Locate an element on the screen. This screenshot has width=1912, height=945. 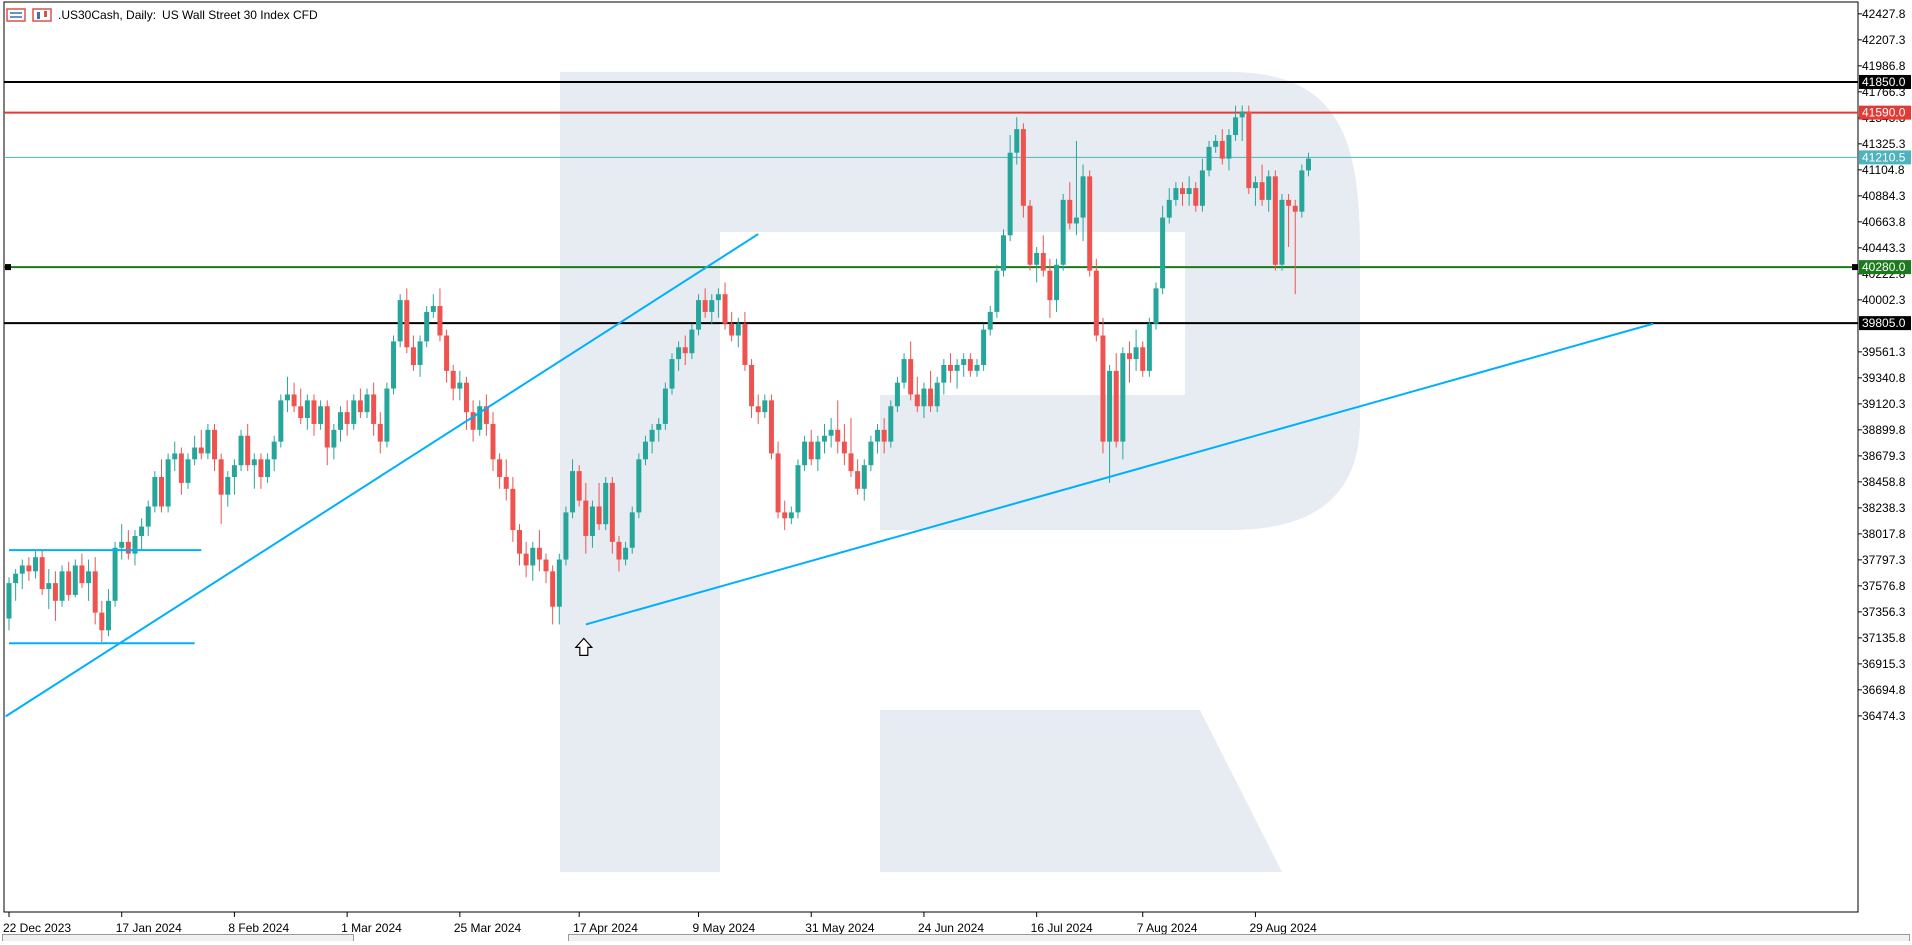
price-label-12: 39561.3 is located at coordinates (1884, 352).